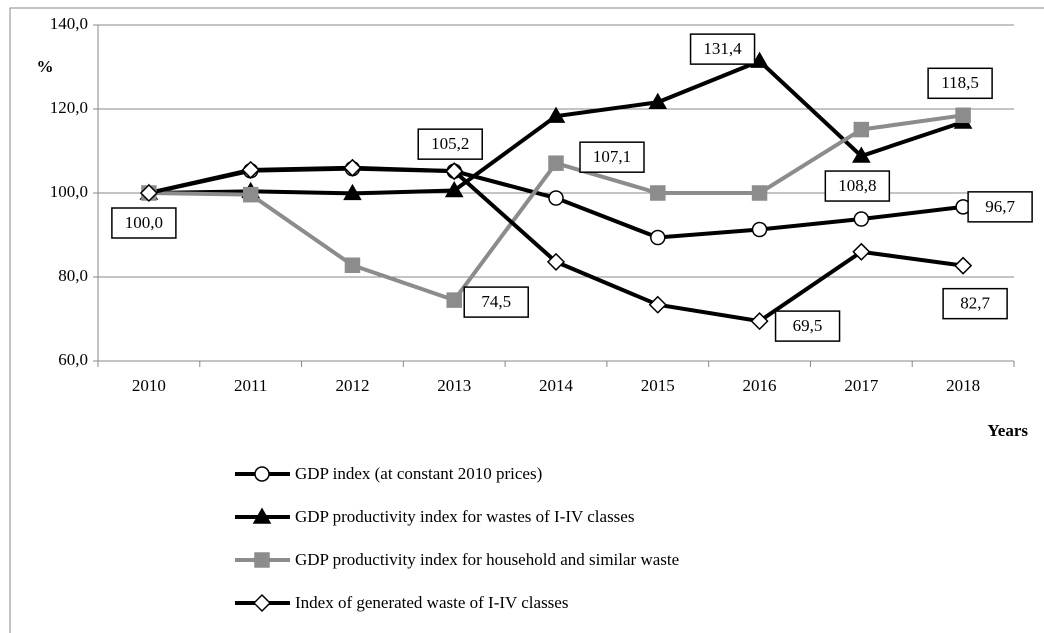 The width and height of the screenshot is (1044, 633). I want to click on data-label: 100,0, so click(144, 222).